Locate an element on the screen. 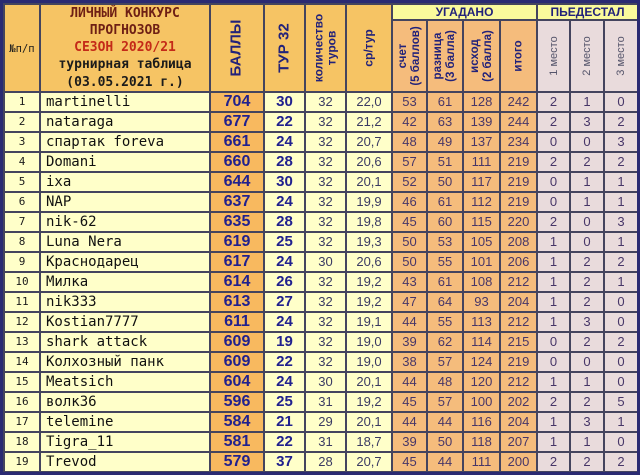 The image size is (640, 475). cell-exact-score: 46 is located at coordinates (409, 201).